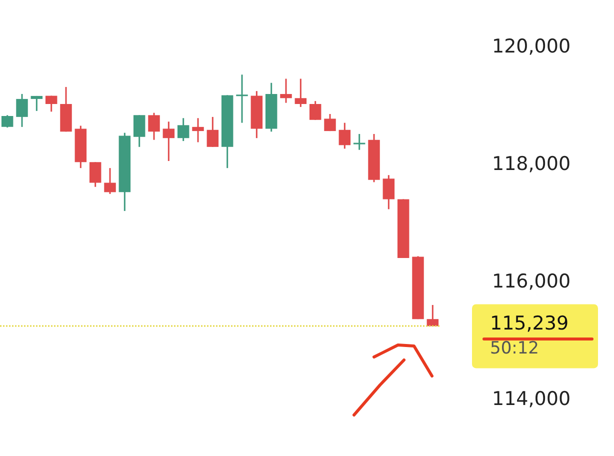 The width and height of the screenshot is (614, 456). Describe the element at coordinates (514, 348) in the screenshot. I see `text: 50:12` at that location.